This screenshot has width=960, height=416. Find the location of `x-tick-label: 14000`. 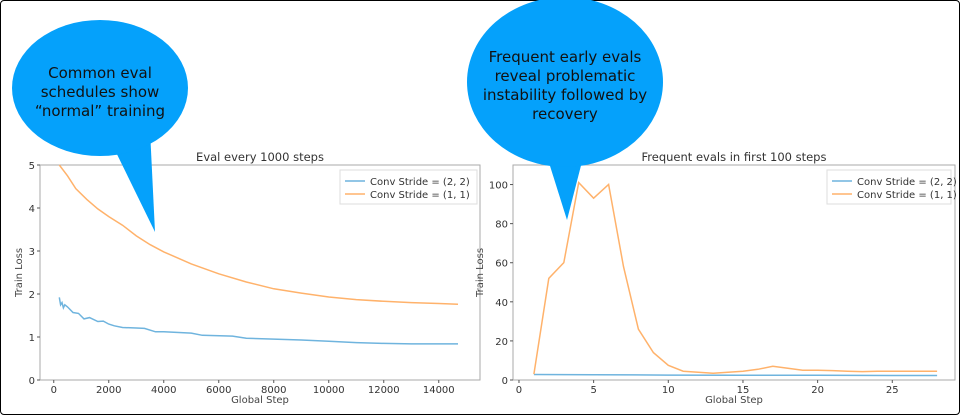

x-tick-label: 14000 is located at coordinates (439, 390).